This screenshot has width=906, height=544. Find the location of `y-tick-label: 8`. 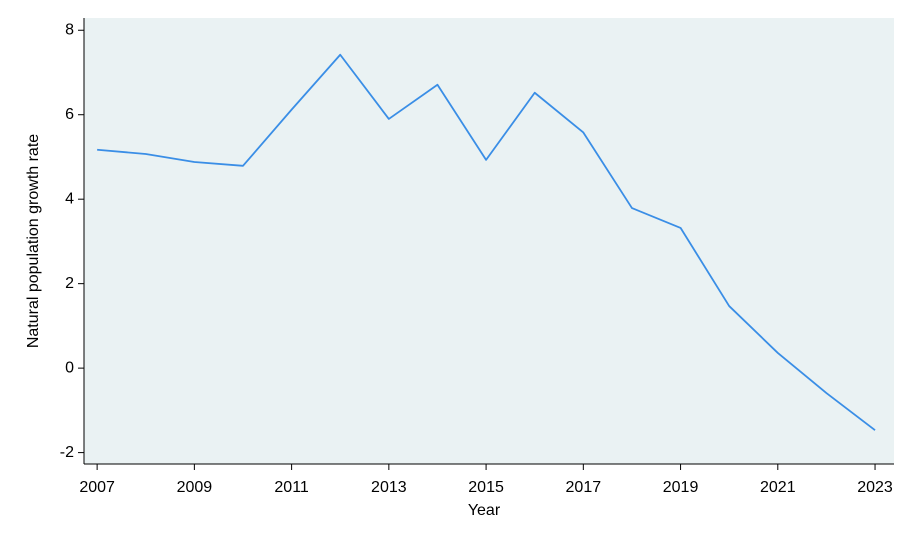

y-tick-label: 8 is located at coordinates (69, 29).